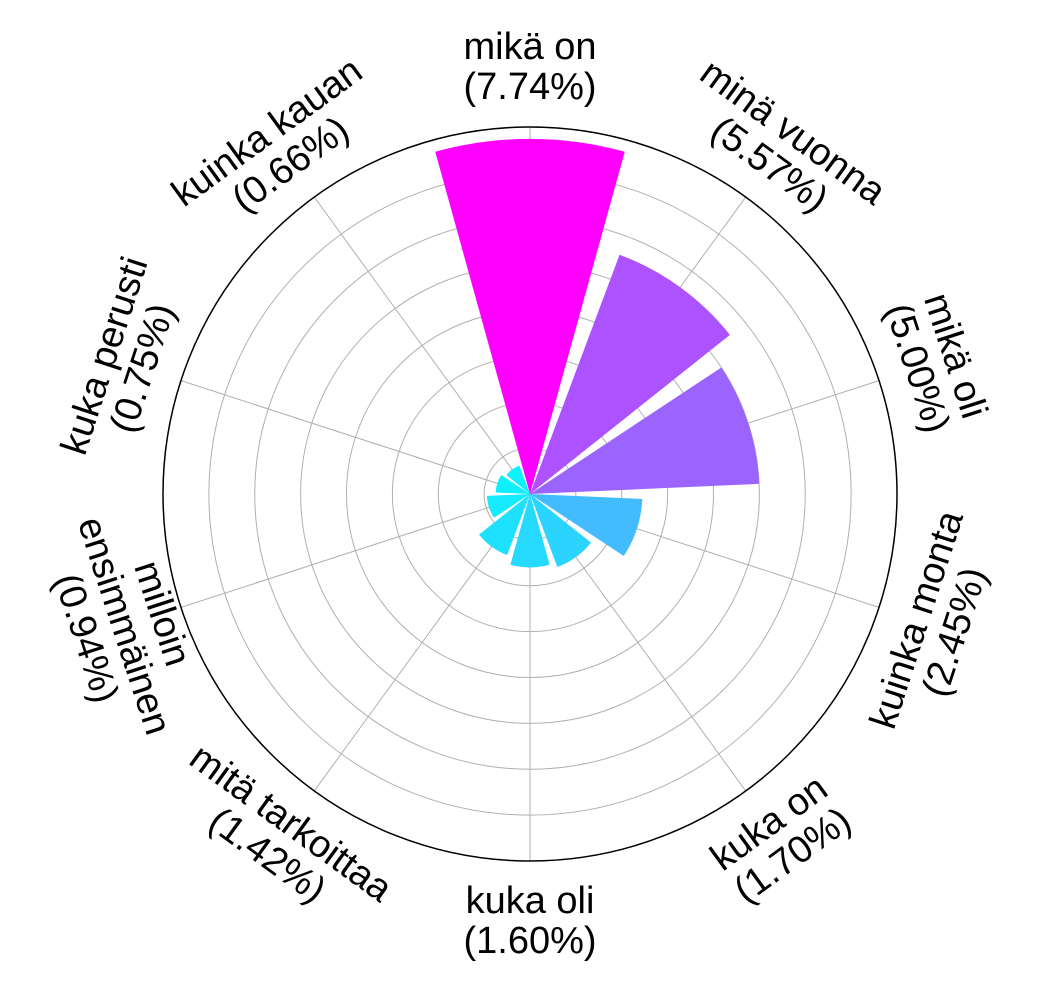 The image size is (1040, 990). What do you see at coordinates (529, 87) in the screenshot?
I see `category-label-line: (7.74%)` at bounding box center [529, 87].